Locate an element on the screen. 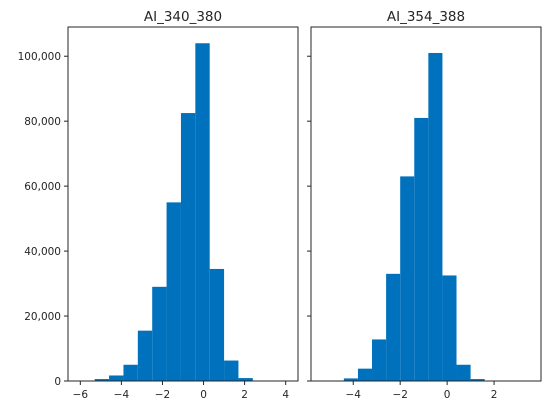 This screenshot has width=550, height=407. x-tick-label: −6 is located at coordinates (81, 395).